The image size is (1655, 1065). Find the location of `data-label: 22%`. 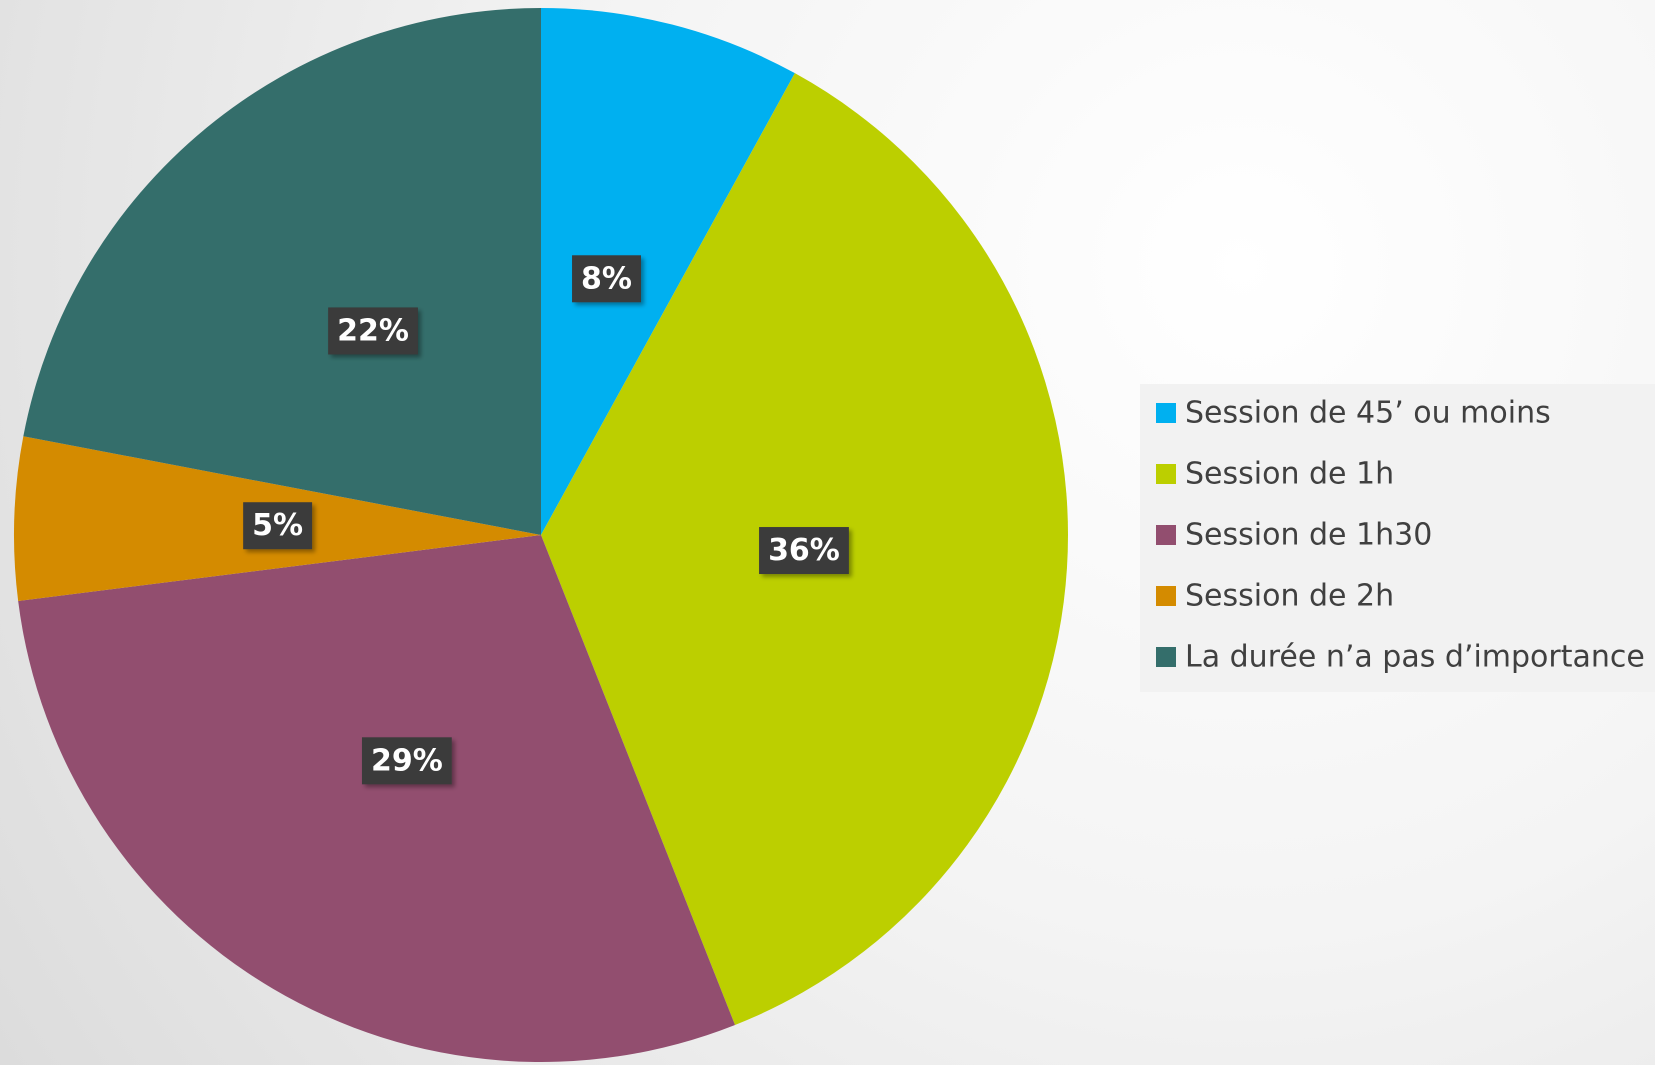

data-label: 22% is located at coordinates (373, 330).